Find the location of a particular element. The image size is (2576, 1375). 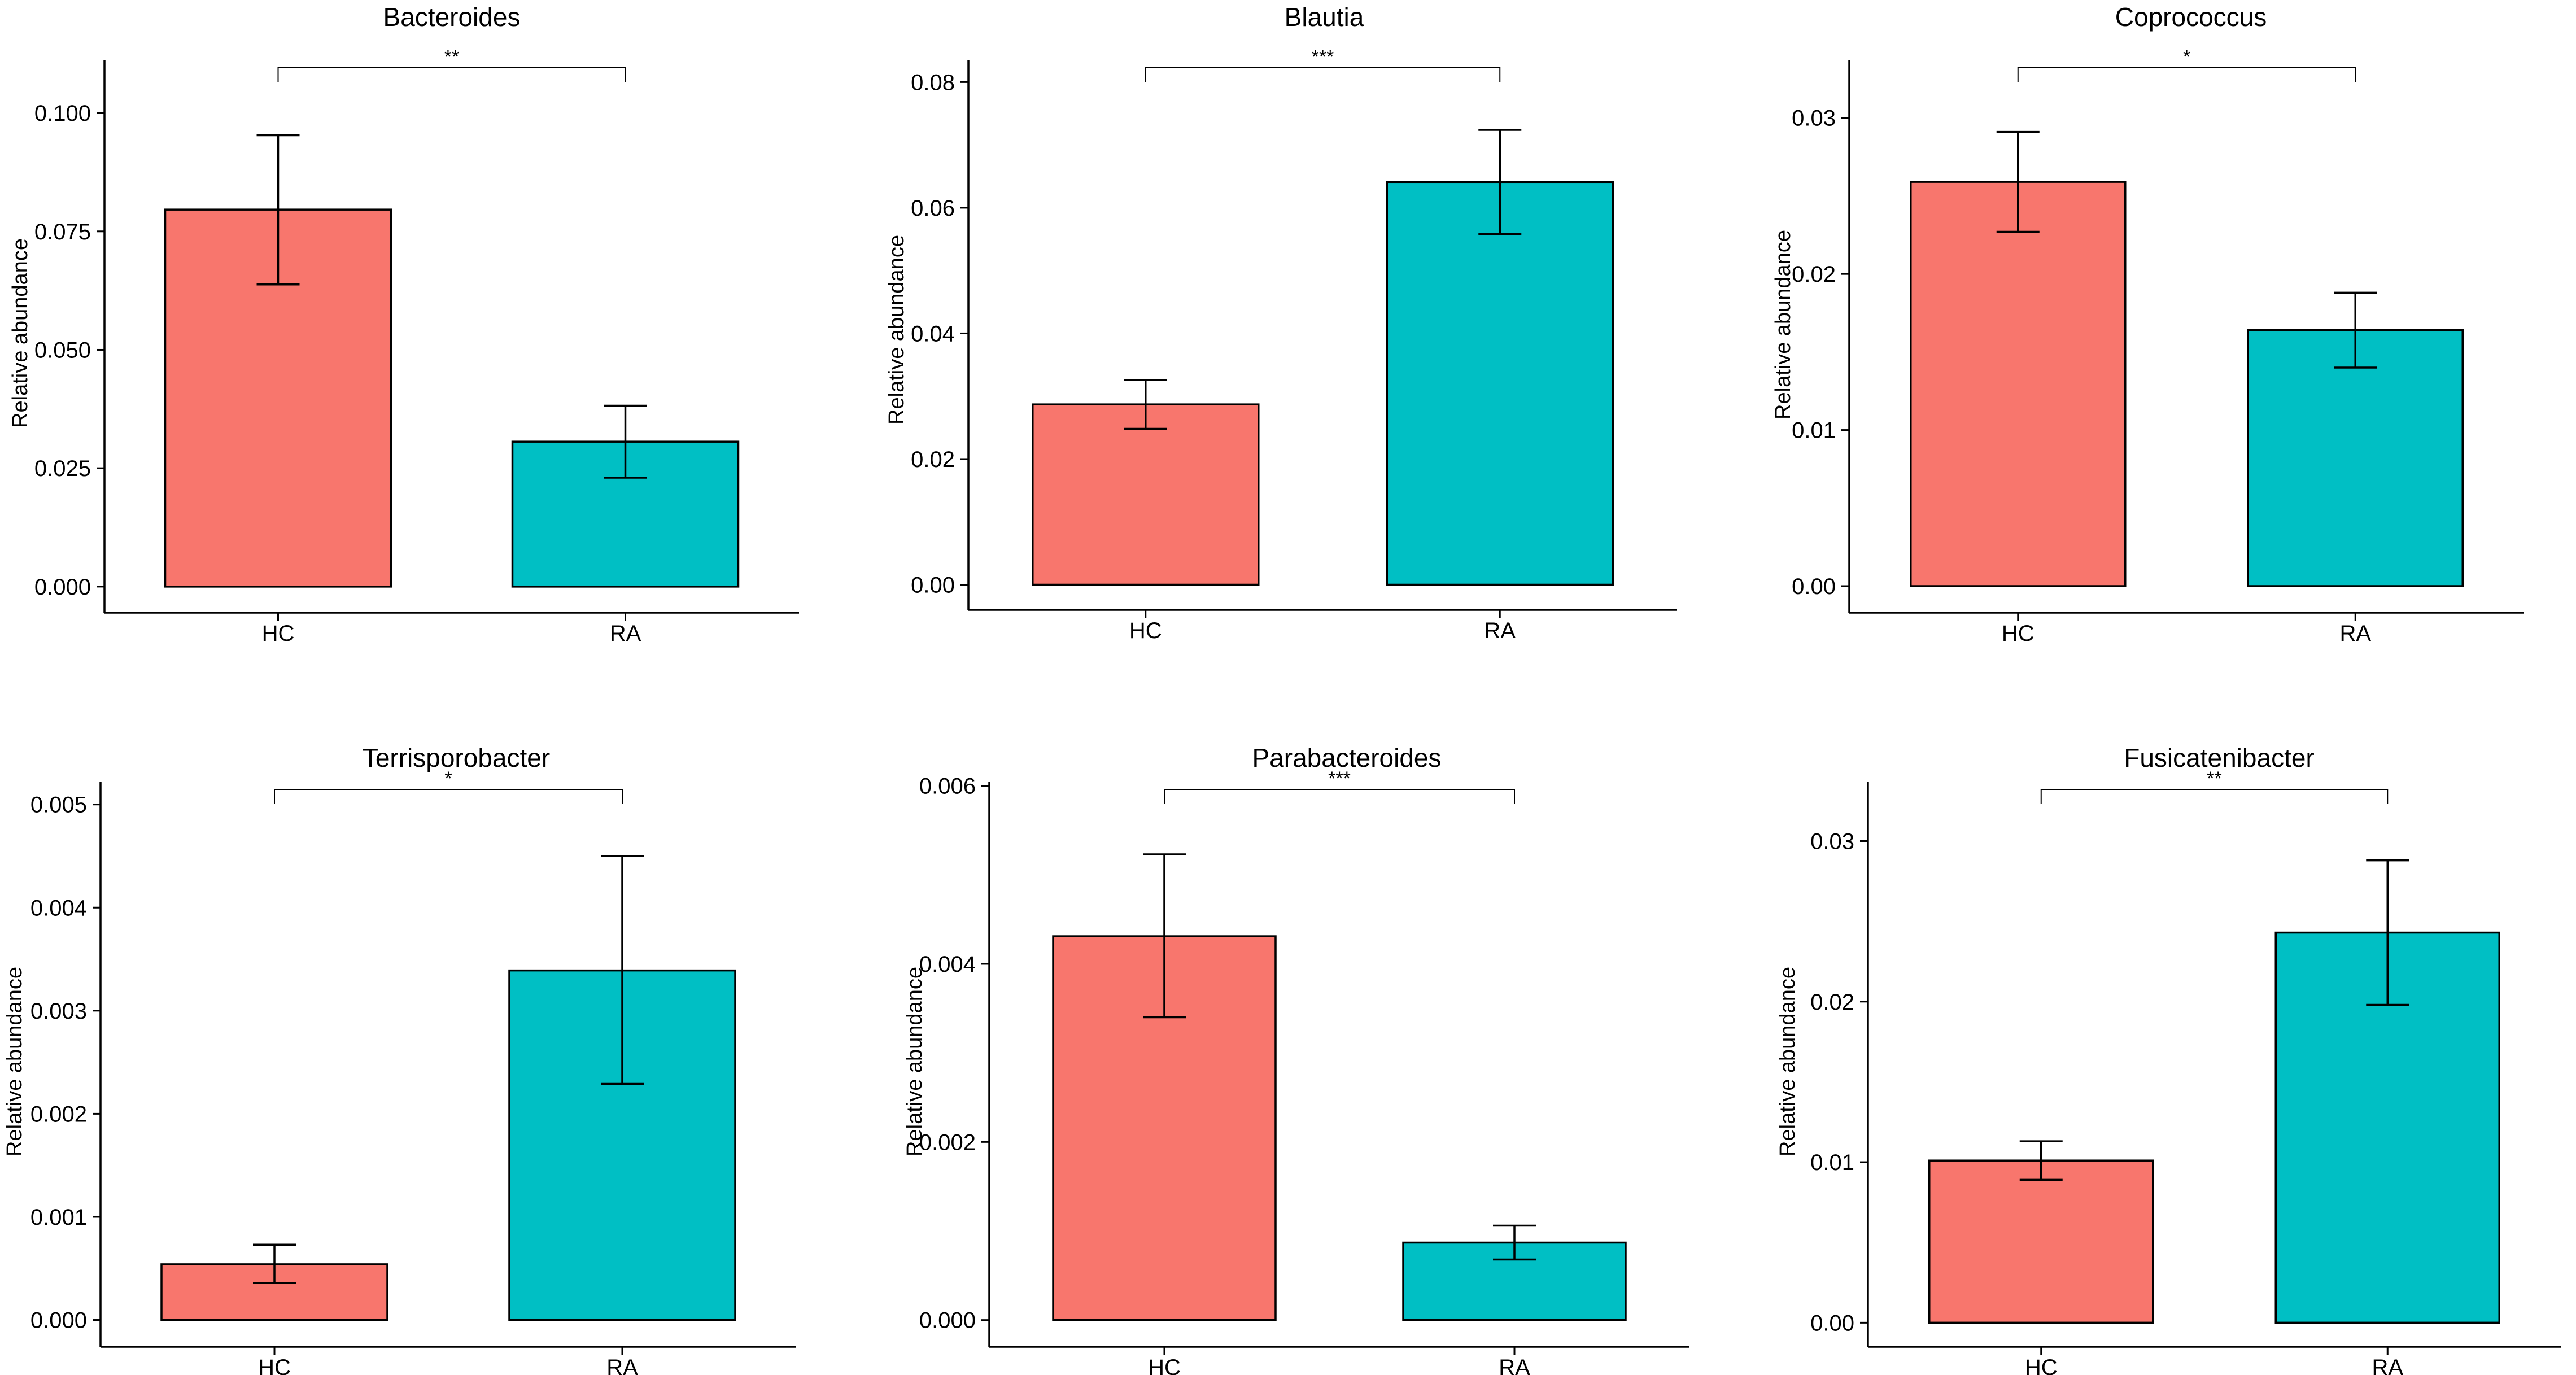

y-tick-label: 0.003 is located at coordinates (58, 1011).